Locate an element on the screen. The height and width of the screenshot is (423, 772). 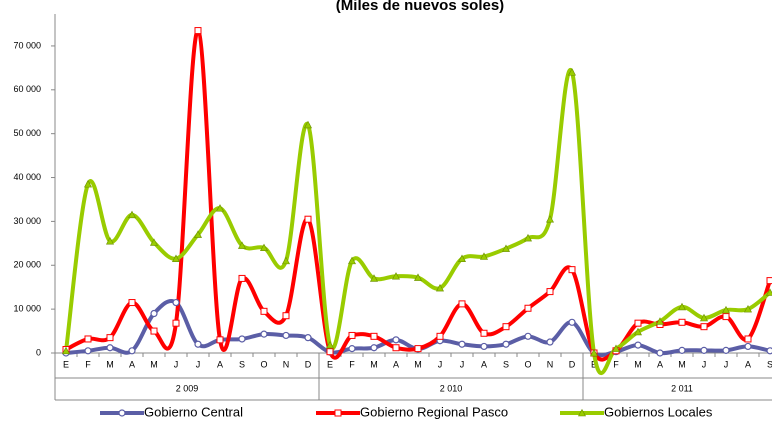
legend-label: Gobierno Central is located at coordinates (193, 411).